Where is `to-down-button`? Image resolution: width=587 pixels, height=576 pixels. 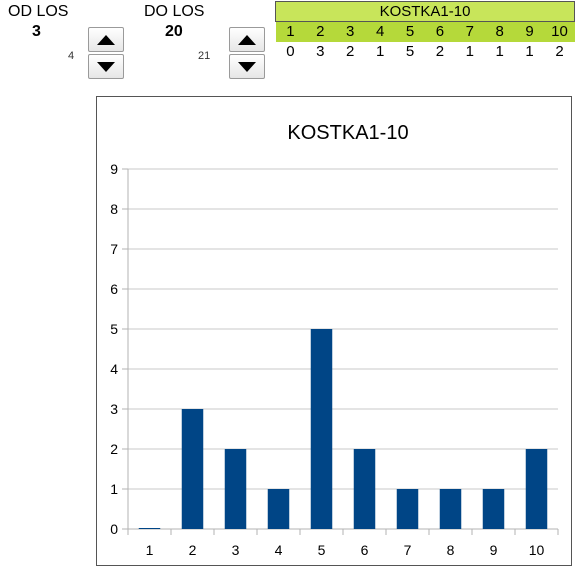
to-down-button is located at coordinates (247, 66).